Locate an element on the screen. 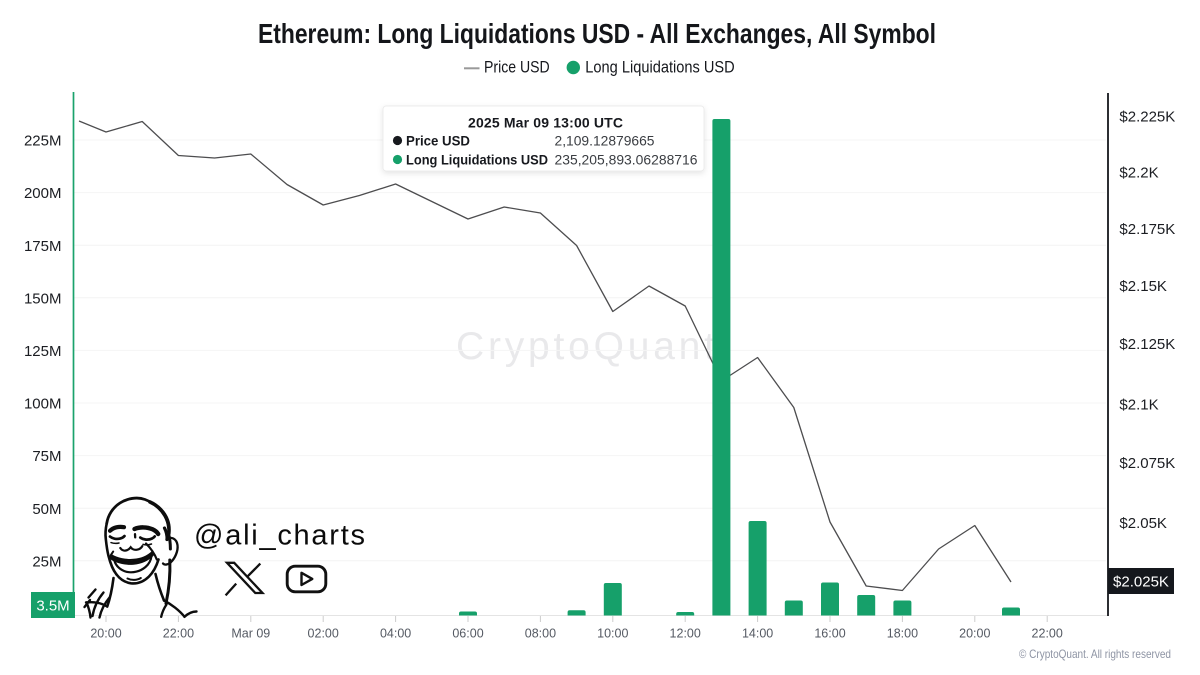  svg-text: $2.1K is located at coordinates (1138, 404).